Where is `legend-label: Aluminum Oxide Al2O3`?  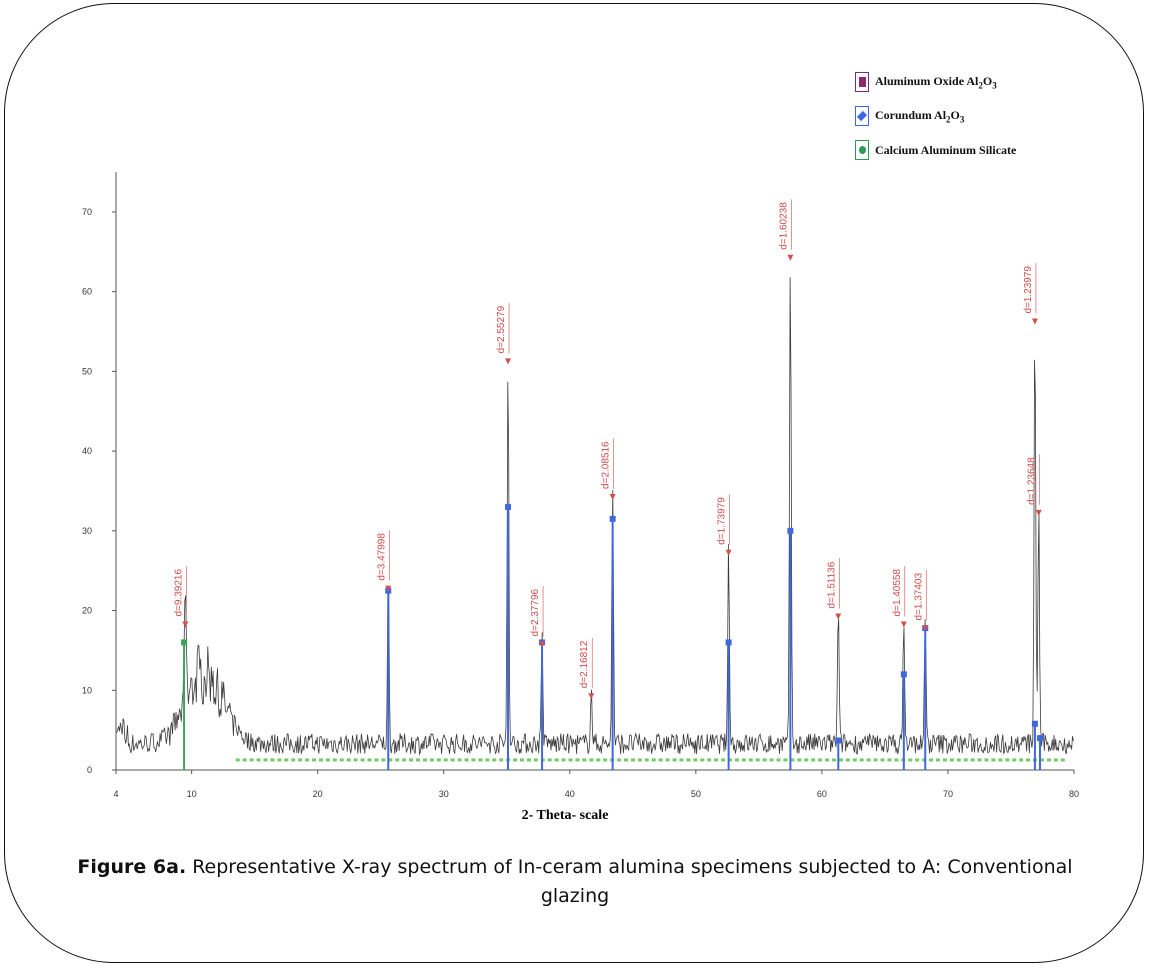 legend-label: Aluminum Oxide Al2O3 is located at coordinates (936, 82).